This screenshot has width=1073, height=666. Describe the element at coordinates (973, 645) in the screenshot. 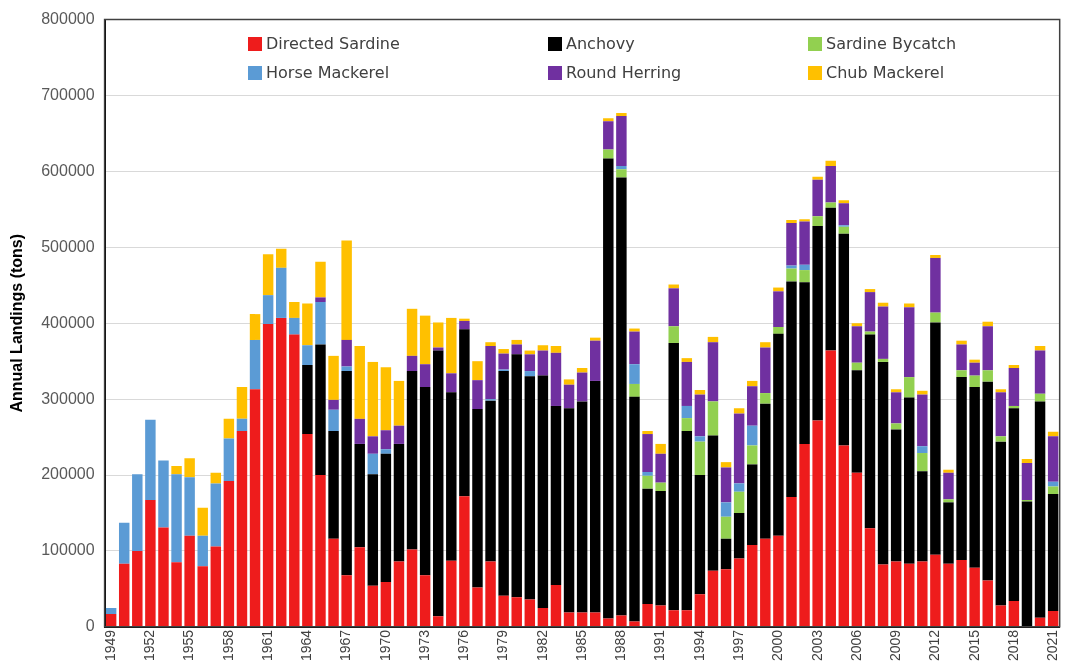

I see `x-tick-label: 2015` at that location.